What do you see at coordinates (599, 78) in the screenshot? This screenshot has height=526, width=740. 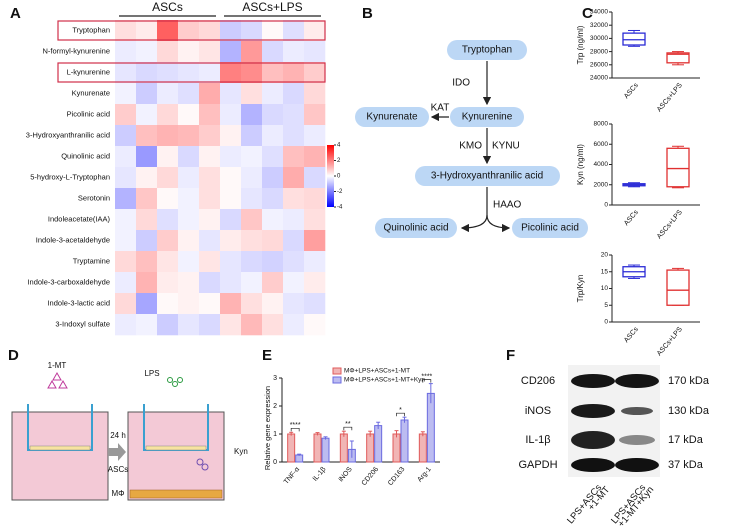 I see `y-tick-label: 24000` at bounding box center [599, 78].